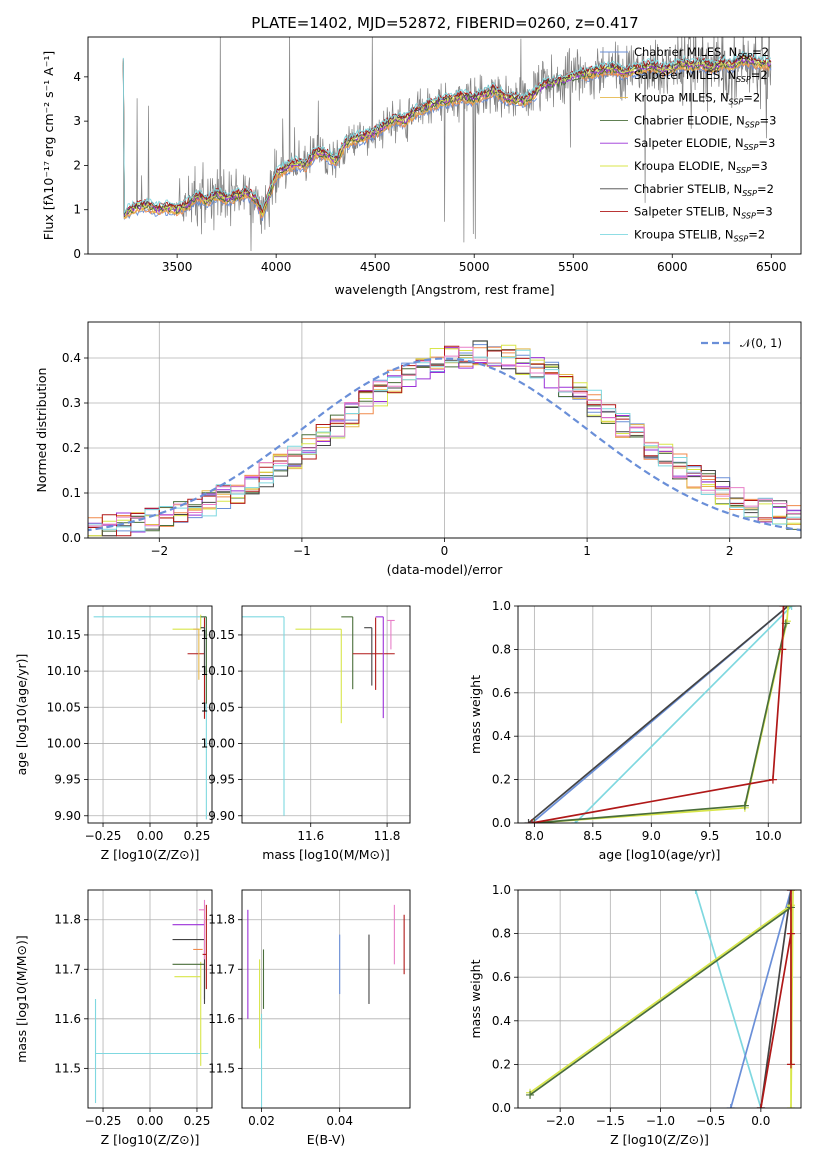  I want to click on legend-name: Salpeter STELIB, N, so click(687, 212).